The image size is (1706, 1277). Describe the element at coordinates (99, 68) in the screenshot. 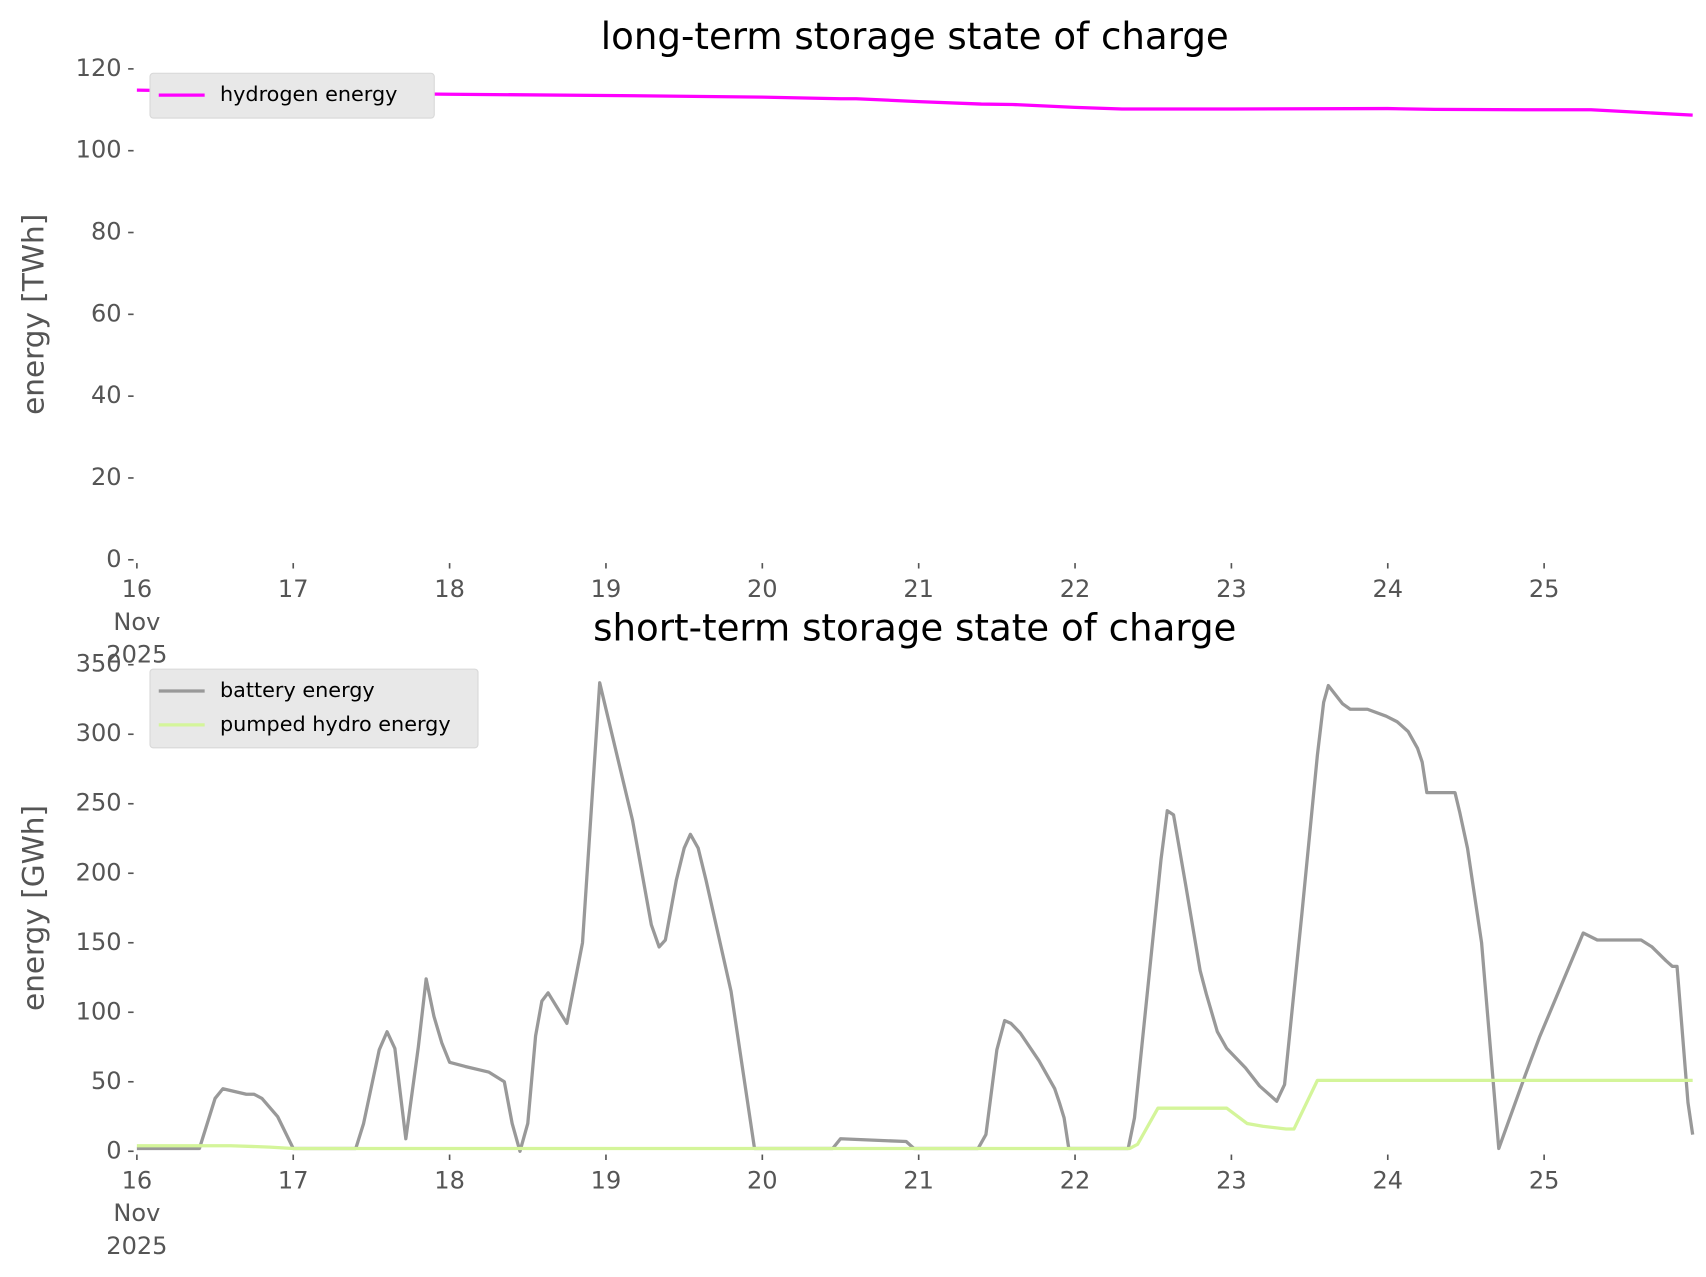

I see `y-tick-label: 120` at that location.